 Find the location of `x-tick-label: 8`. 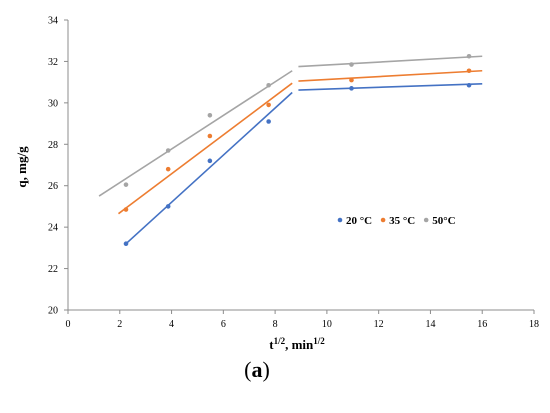

x-tick-label: 8 is located at coordinates (275, 324).